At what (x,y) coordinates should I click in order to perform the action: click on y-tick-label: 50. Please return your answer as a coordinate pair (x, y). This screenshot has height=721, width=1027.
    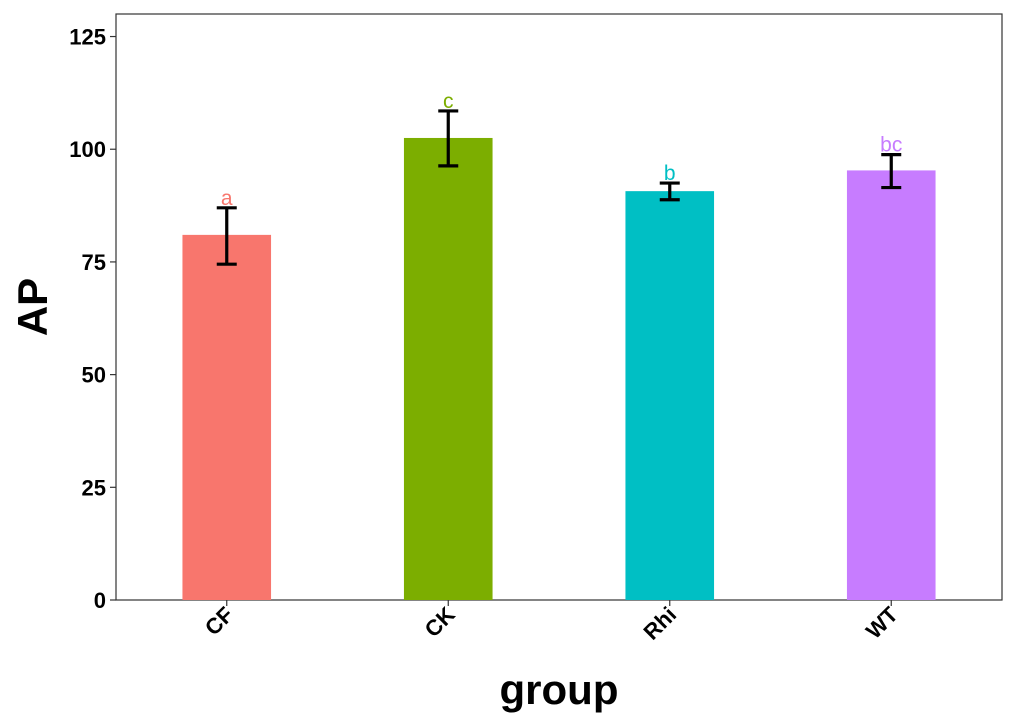
    Looking at the image, I should click on (94, 375).